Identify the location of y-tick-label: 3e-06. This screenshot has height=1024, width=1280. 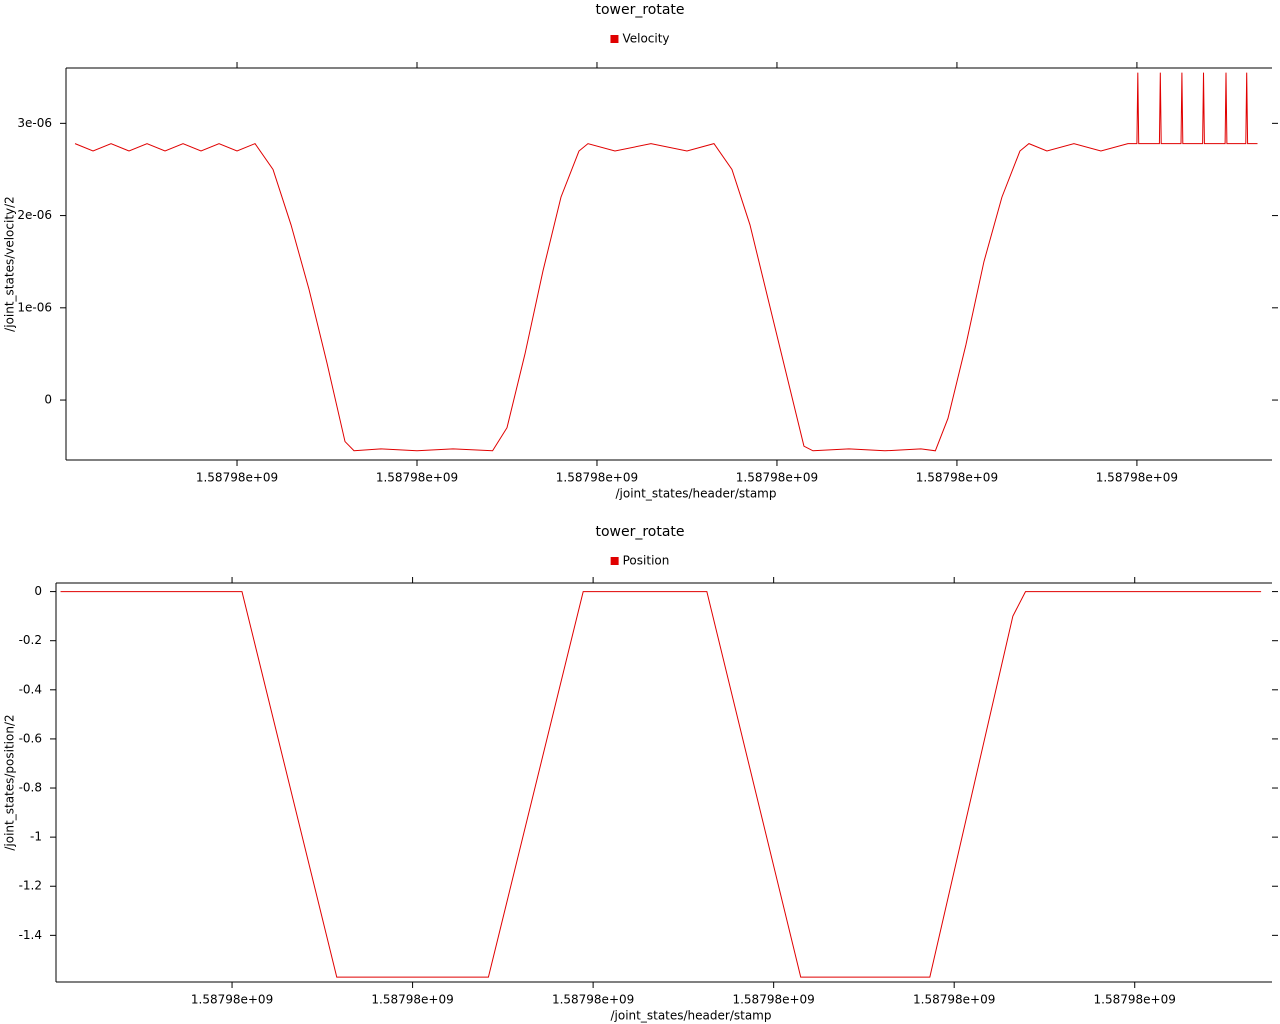
(34, 123).